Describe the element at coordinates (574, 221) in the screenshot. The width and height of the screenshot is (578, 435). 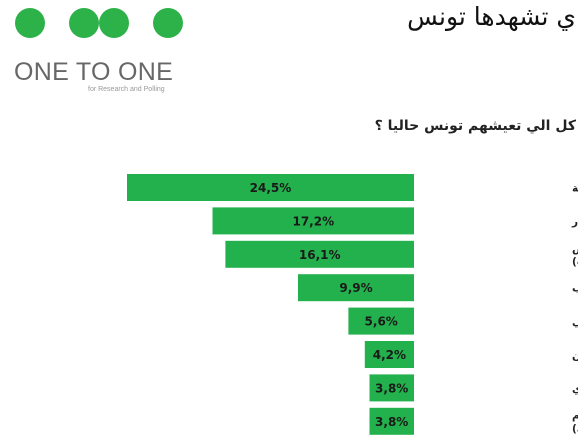
I see `category-label: قدرة الشرائية/ غلاء الأسعار` at that location.